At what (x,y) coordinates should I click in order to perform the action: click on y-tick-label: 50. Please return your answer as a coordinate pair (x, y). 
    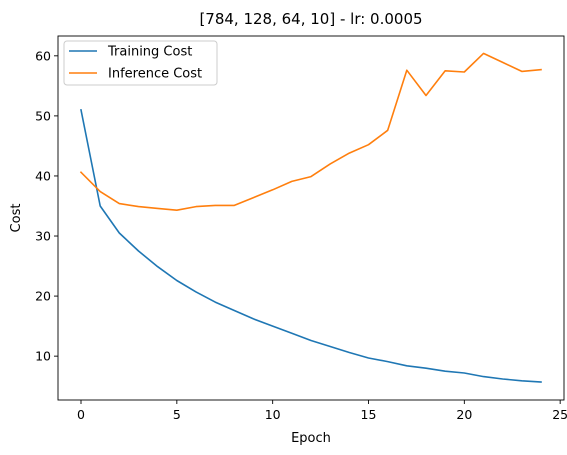
    Looking at the image, I should click on (43, 115).